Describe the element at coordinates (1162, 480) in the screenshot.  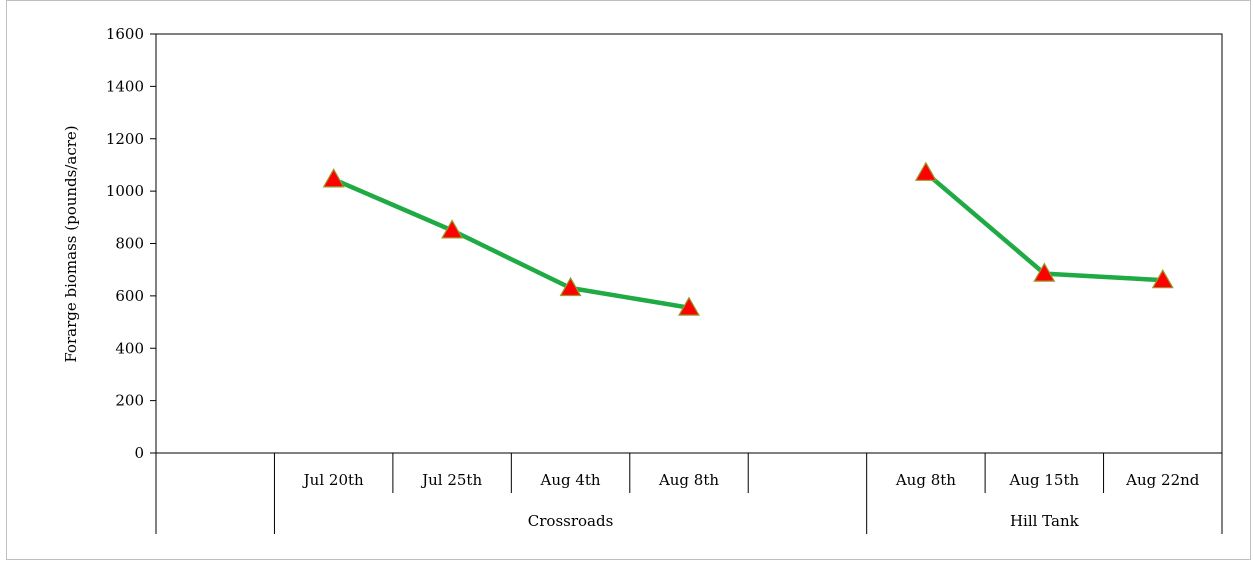
I see `category-label: Aug 22nd` at that location.